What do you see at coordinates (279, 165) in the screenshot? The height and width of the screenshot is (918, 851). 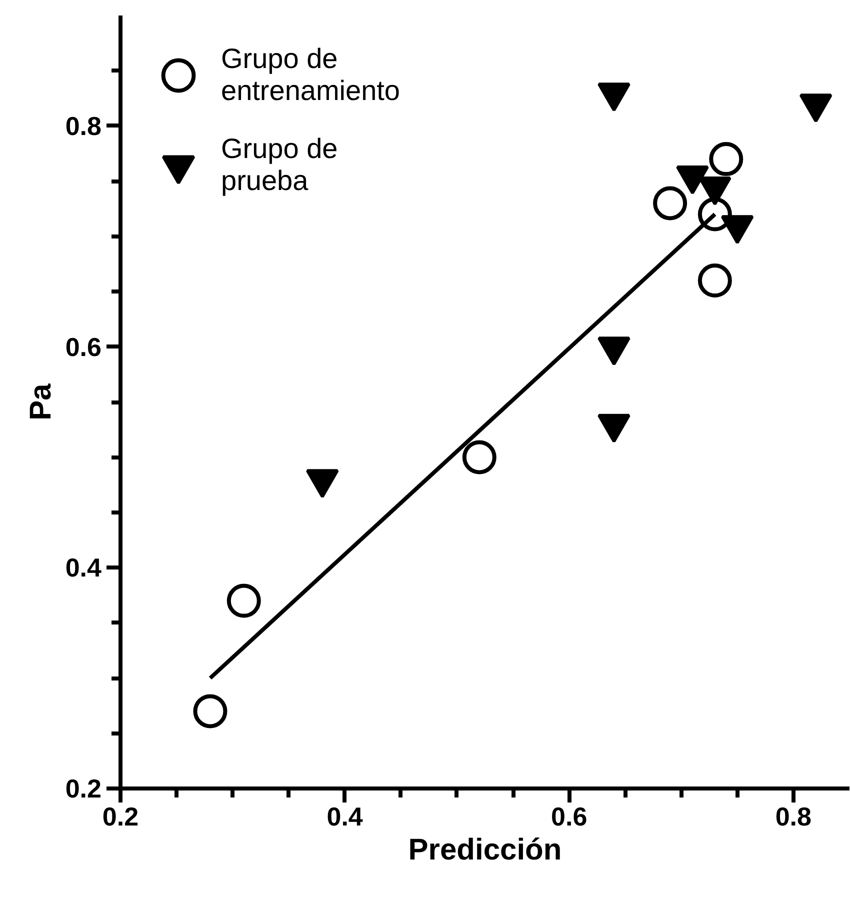 I see `legend-label: Grupo de prueba` at bounding box center [279, 165].